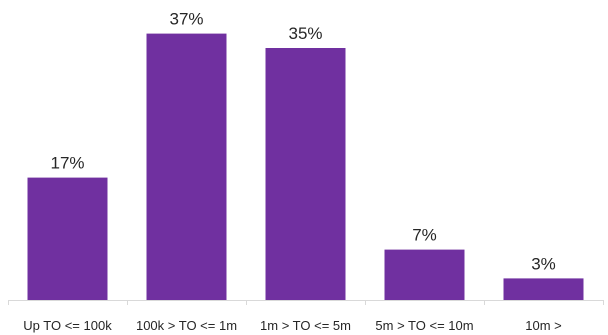 Image resolution: width=608 pixels, height=335 pixels. What do you see at coordinates (67, 325) in the screenshot?
I see `x-tick-label: Up TO <= 100k` at bounding box center [67, 325].